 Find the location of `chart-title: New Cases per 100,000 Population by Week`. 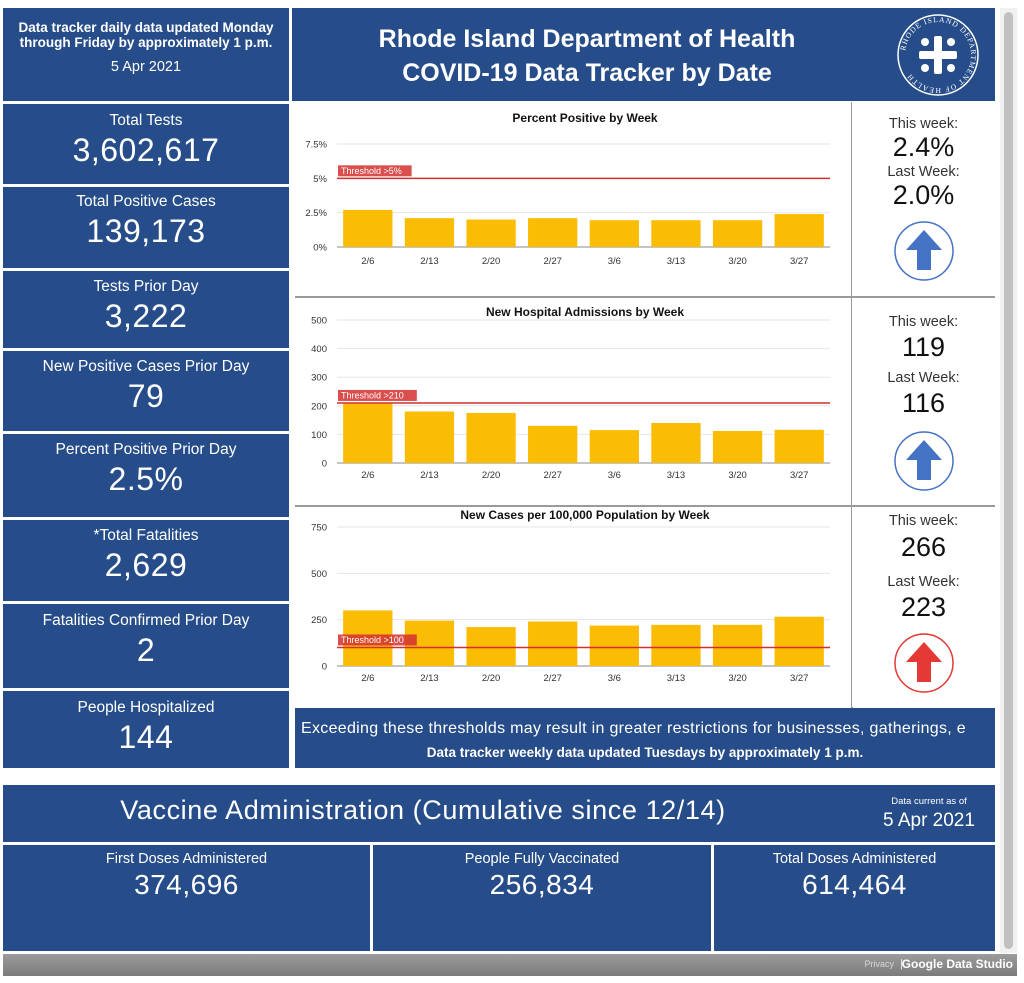

chart-title: New Cases per 100,000 Population by Week is located at coordinates (585, 515).